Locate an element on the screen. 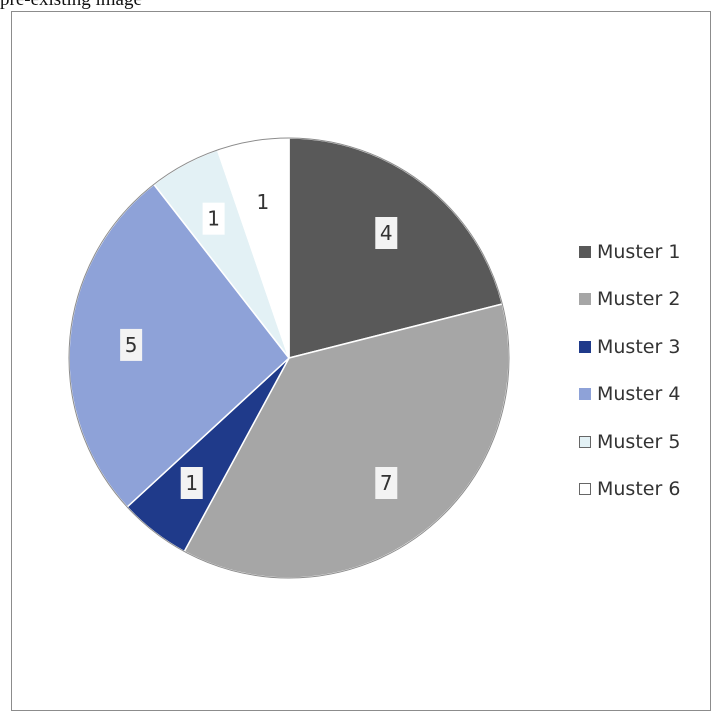 The height and width of the screenshot is (711, 713). data-label: 4 is located at coordinates (386, 233).